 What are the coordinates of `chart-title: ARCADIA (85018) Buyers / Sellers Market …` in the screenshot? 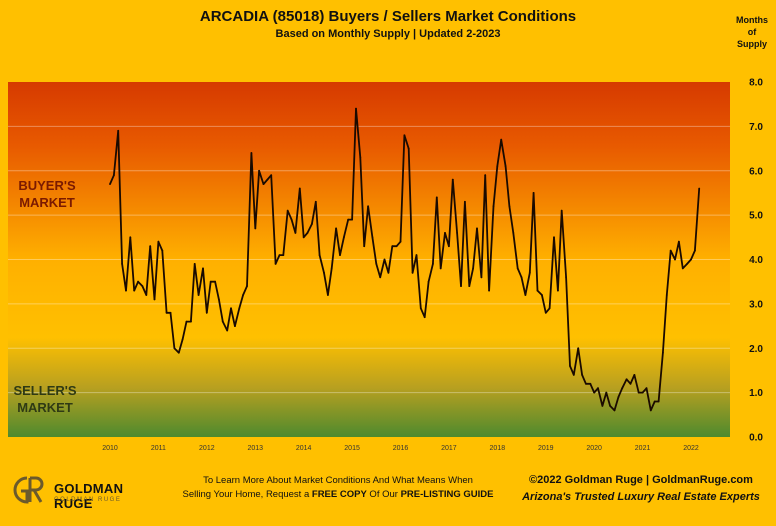 It's located at (388, 16).